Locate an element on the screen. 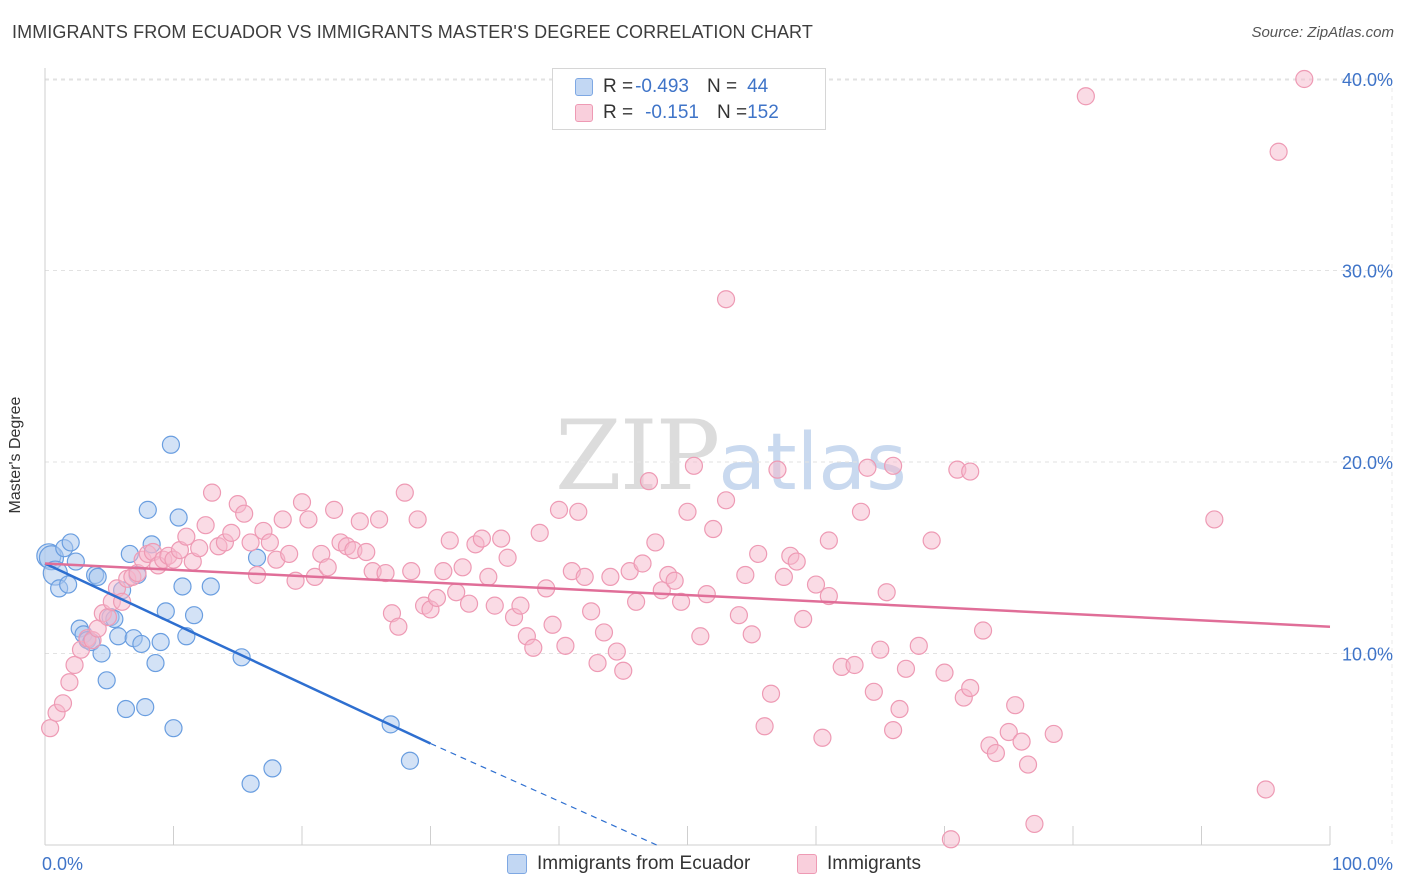  y-tick-label: 40.0% is located at coordinates (1367, 80).